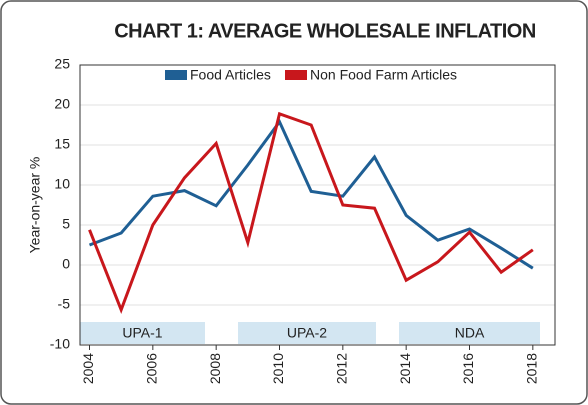 This screenshot has width=588, height=405. Describe the element at coordinates (62, 64) in the screenshot. I see `y-tick-label: 25` at that location.